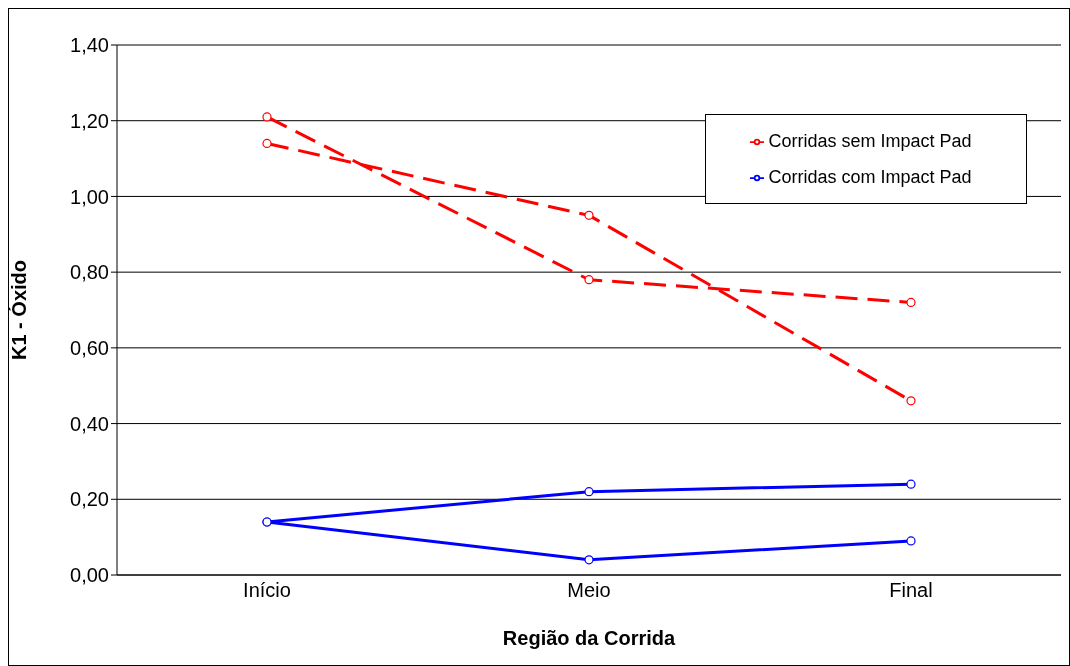  I want to click on legend-label: Corridas com Impact Pad, so click(870, 177).